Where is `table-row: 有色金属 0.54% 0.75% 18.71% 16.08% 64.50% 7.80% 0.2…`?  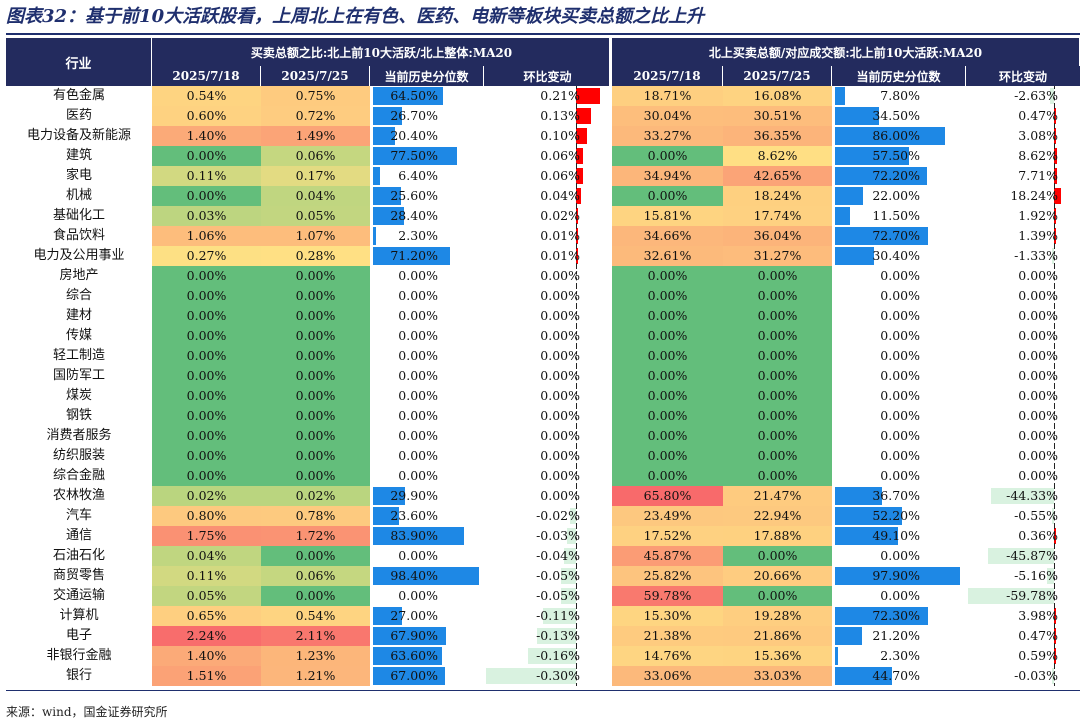
table-row: 有色金属 0.54% 0.75% 18.71% 16.08% 64.50% 7.80% 0.2… is located at coordinates (543, 96).